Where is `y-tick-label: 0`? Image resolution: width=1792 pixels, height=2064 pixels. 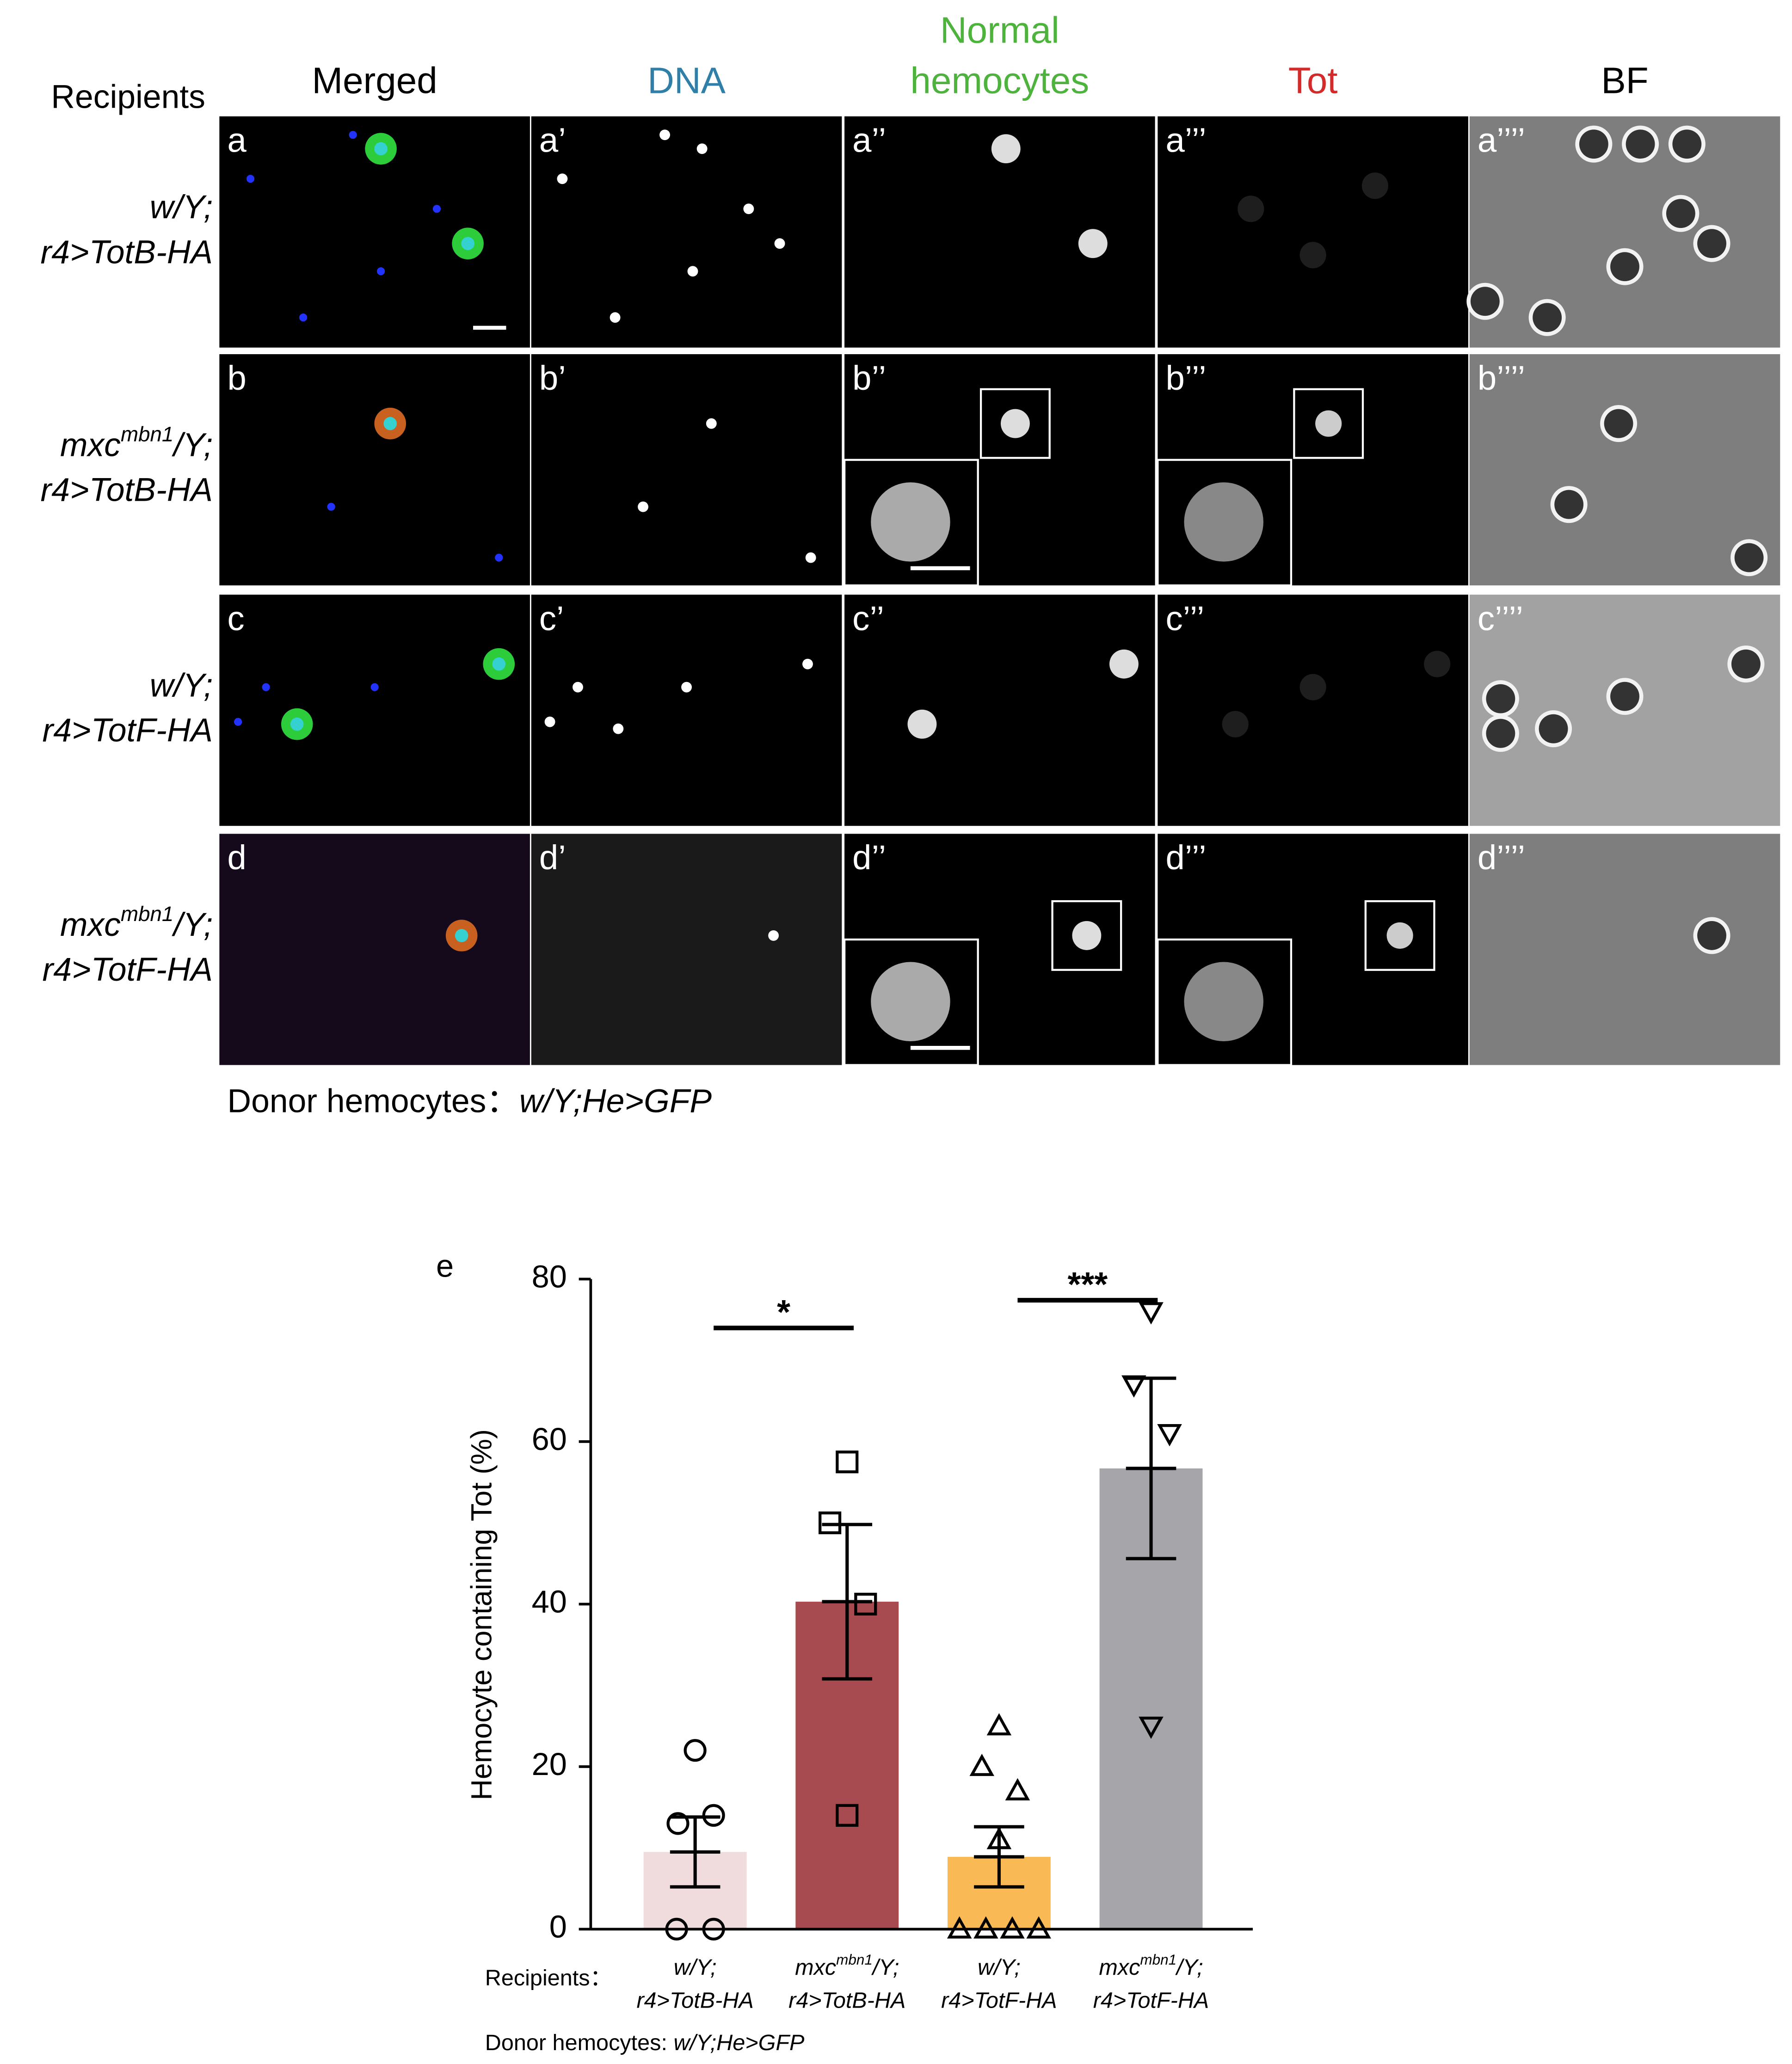 y-tick-label: 0 is located at coordinates (558, 1926).